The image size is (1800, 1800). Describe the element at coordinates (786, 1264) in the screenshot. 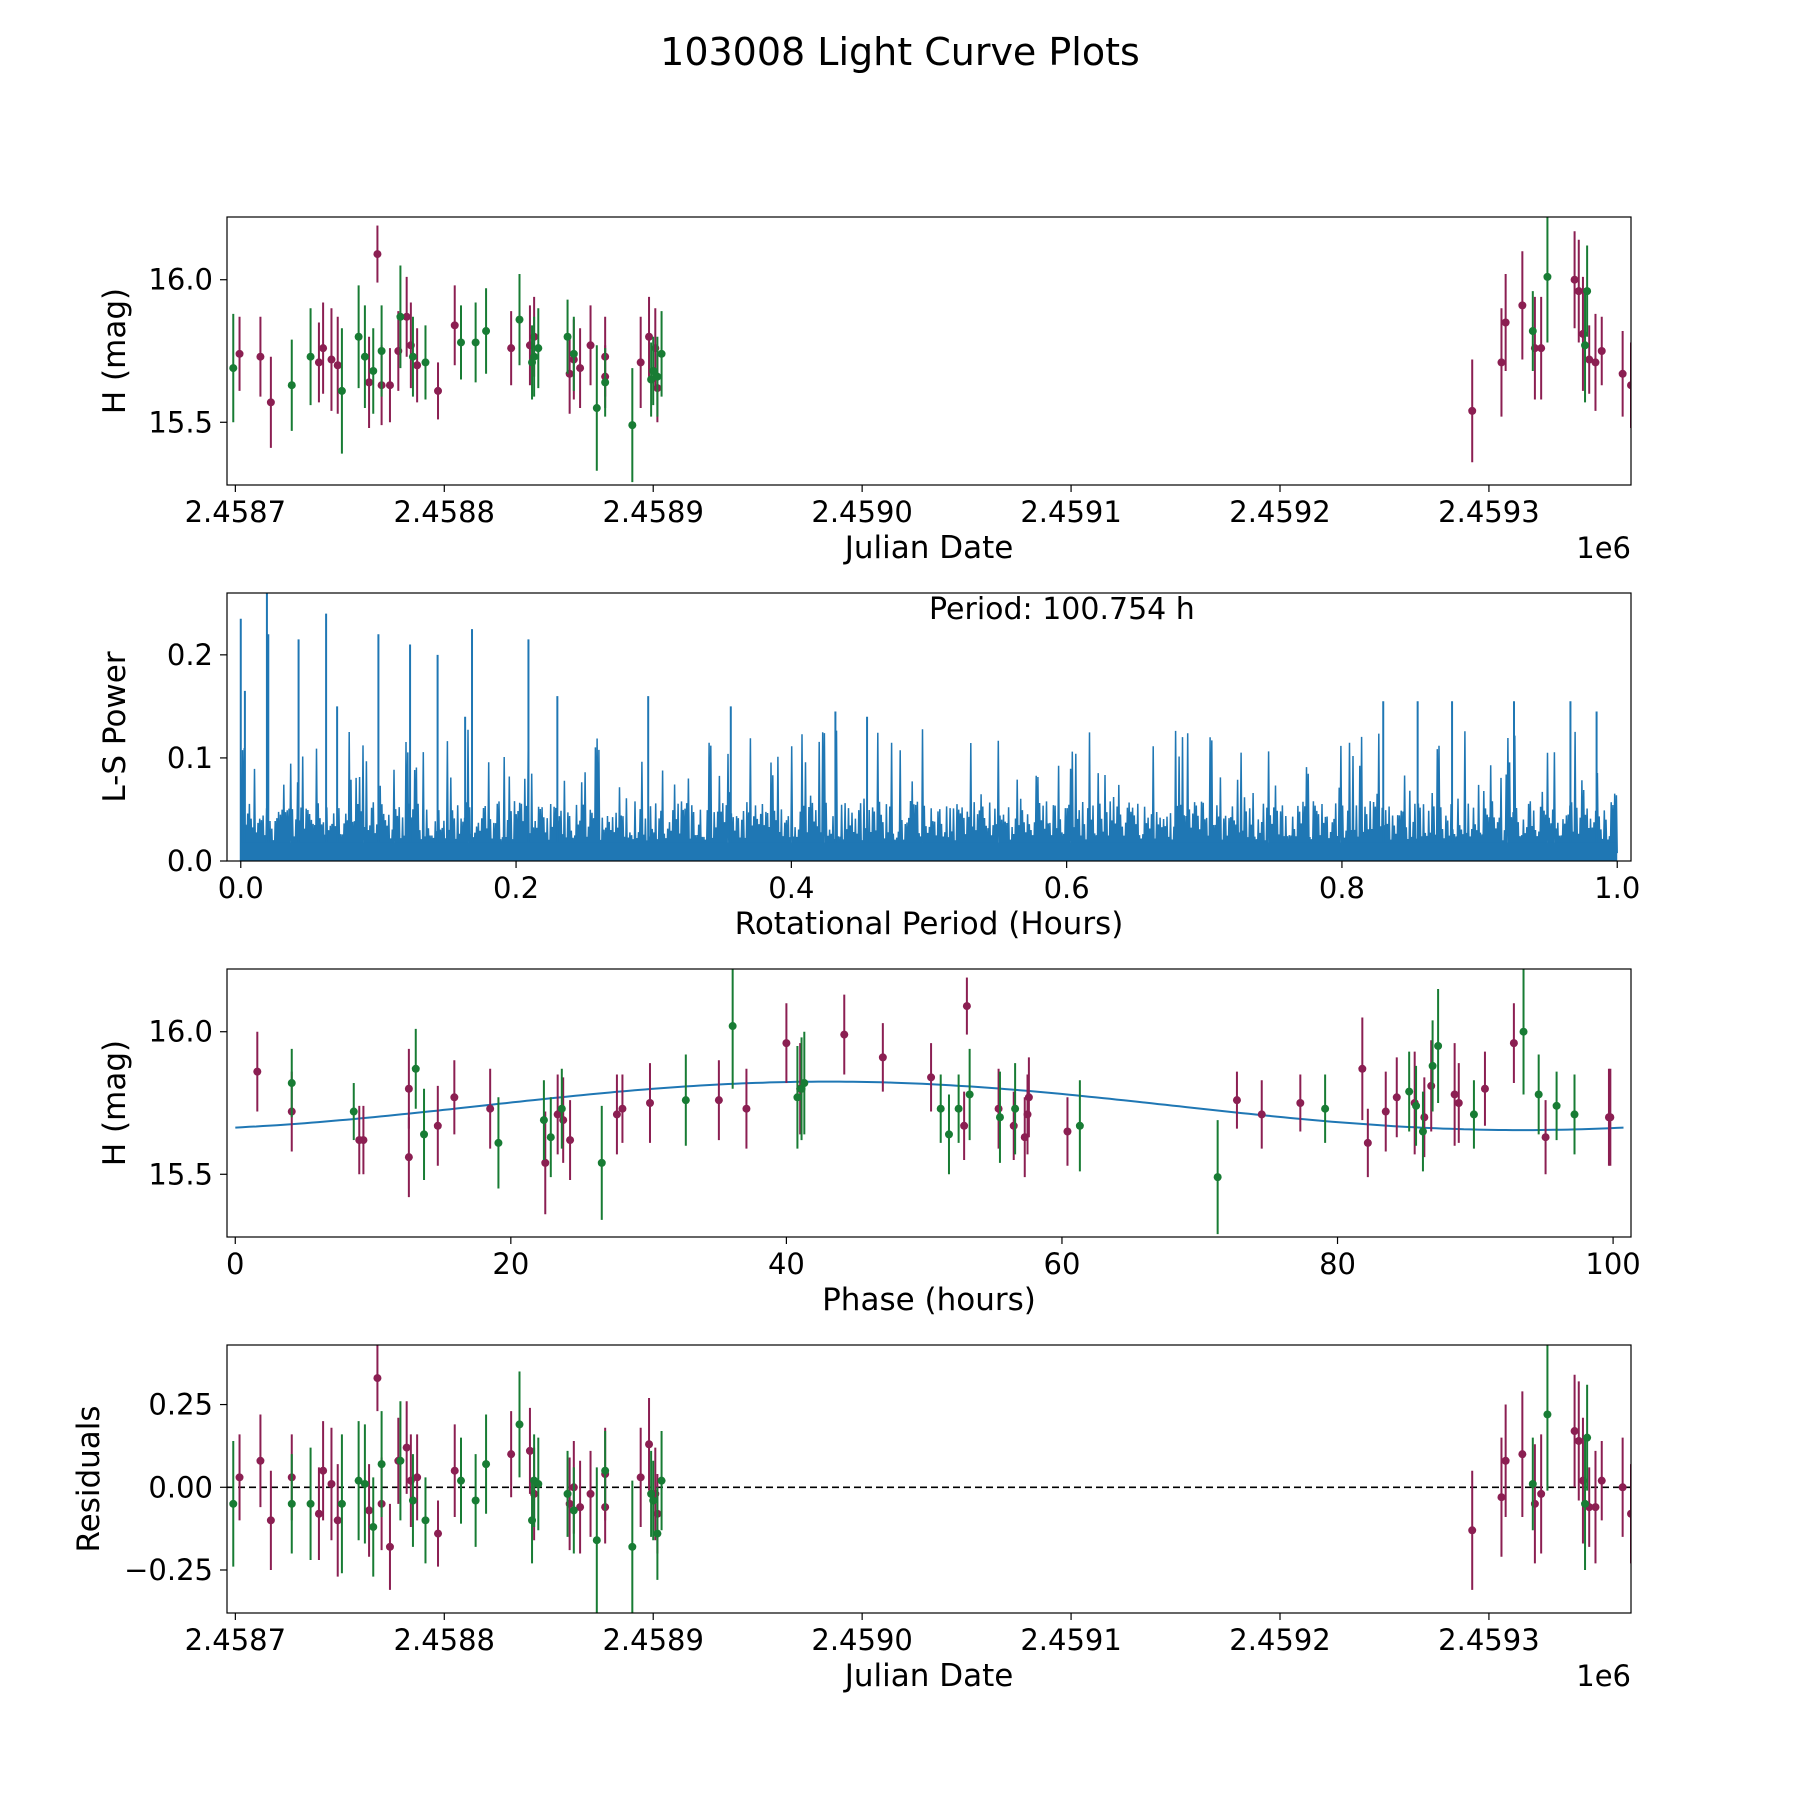

I see `x-tick-label: 40` at that location.